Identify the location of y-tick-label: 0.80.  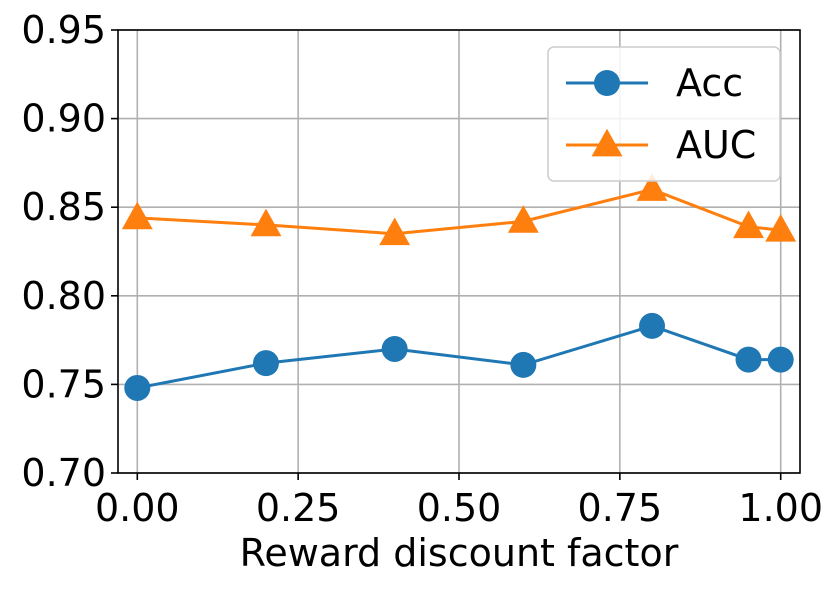
(63, 296).